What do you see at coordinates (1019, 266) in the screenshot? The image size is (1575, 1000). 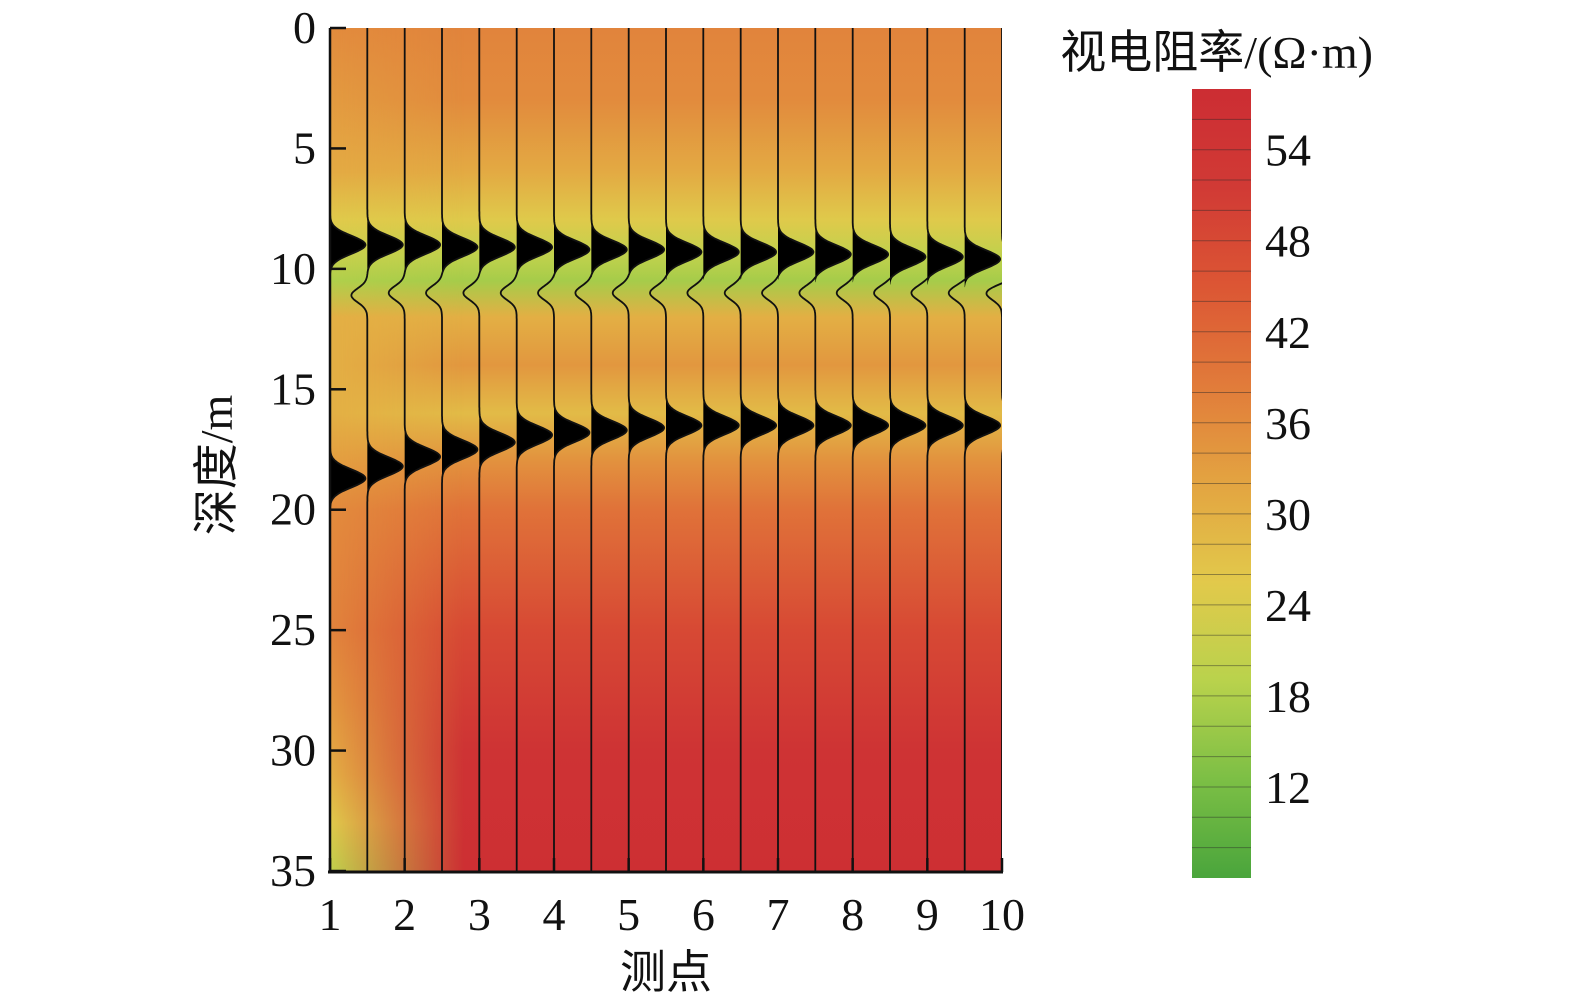 I see `trace-upper-peak` at bounding box center [1019, 266].